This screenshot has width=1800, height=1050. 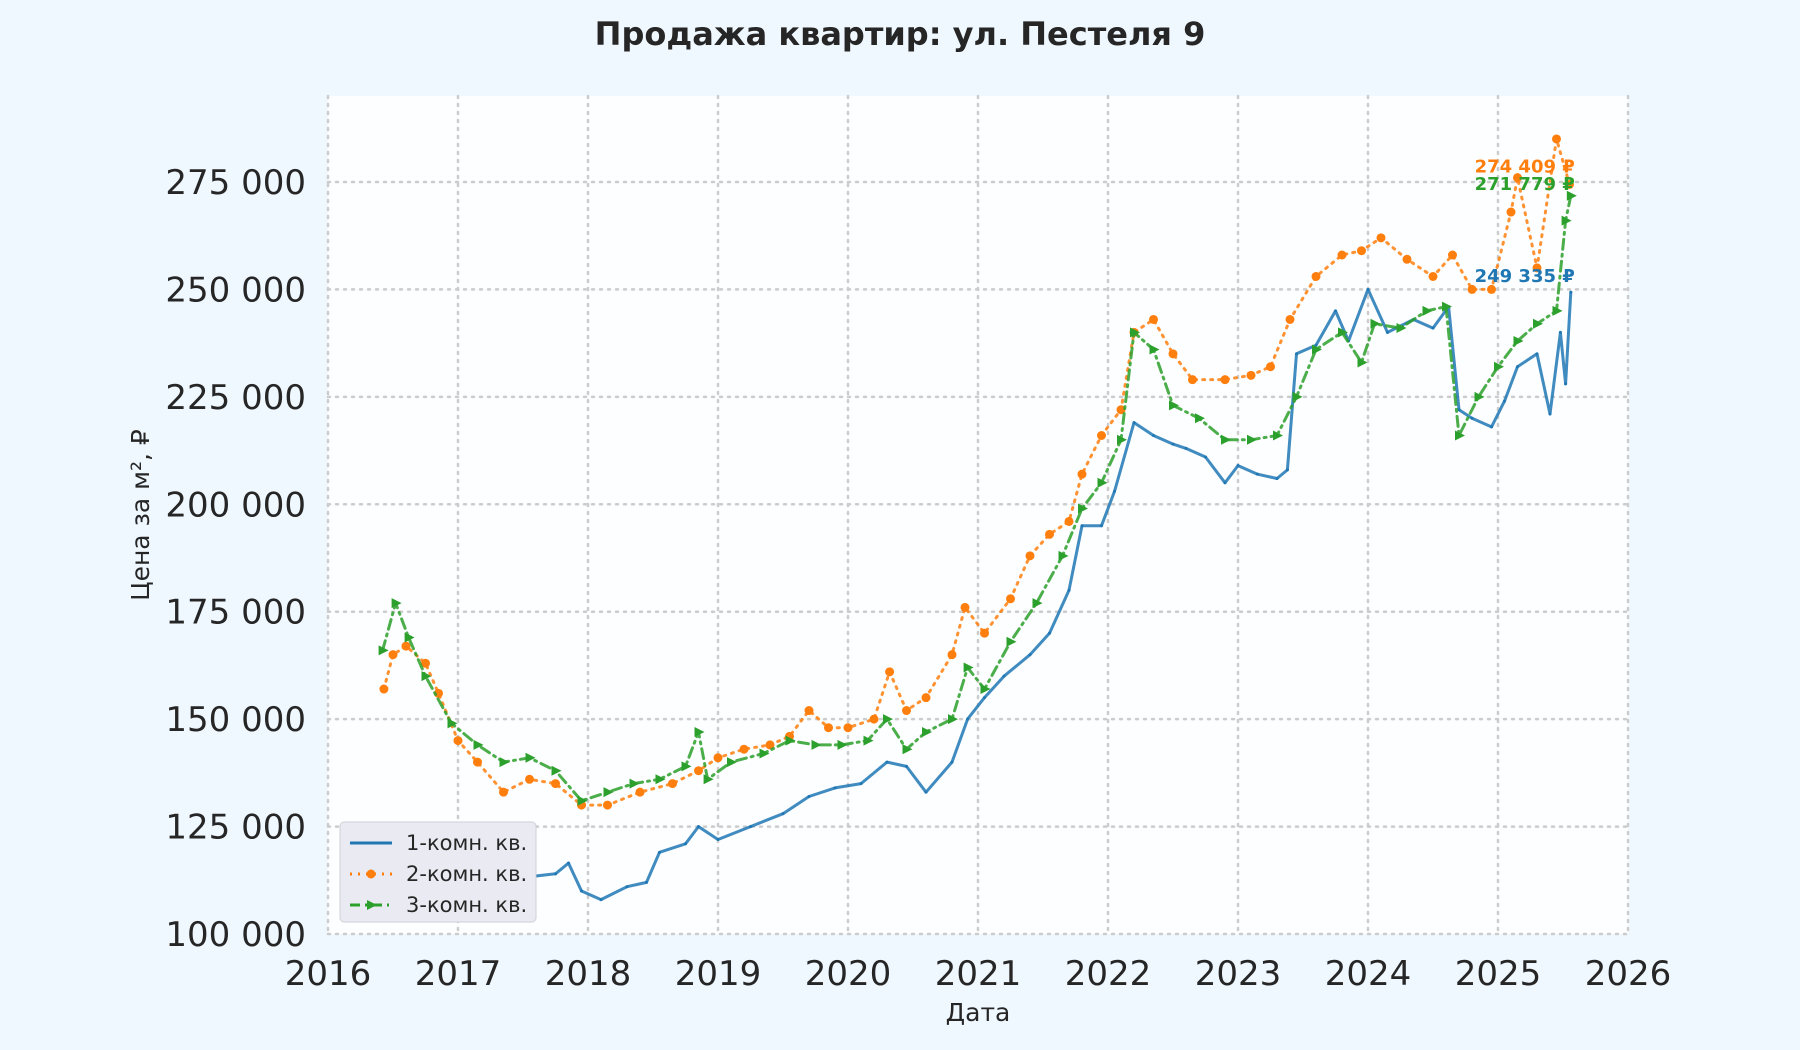 What do you see at coordinates (458, 974) in the screenshot?
I see `x-tick-label: 2017` at bounding box center [458, 974].